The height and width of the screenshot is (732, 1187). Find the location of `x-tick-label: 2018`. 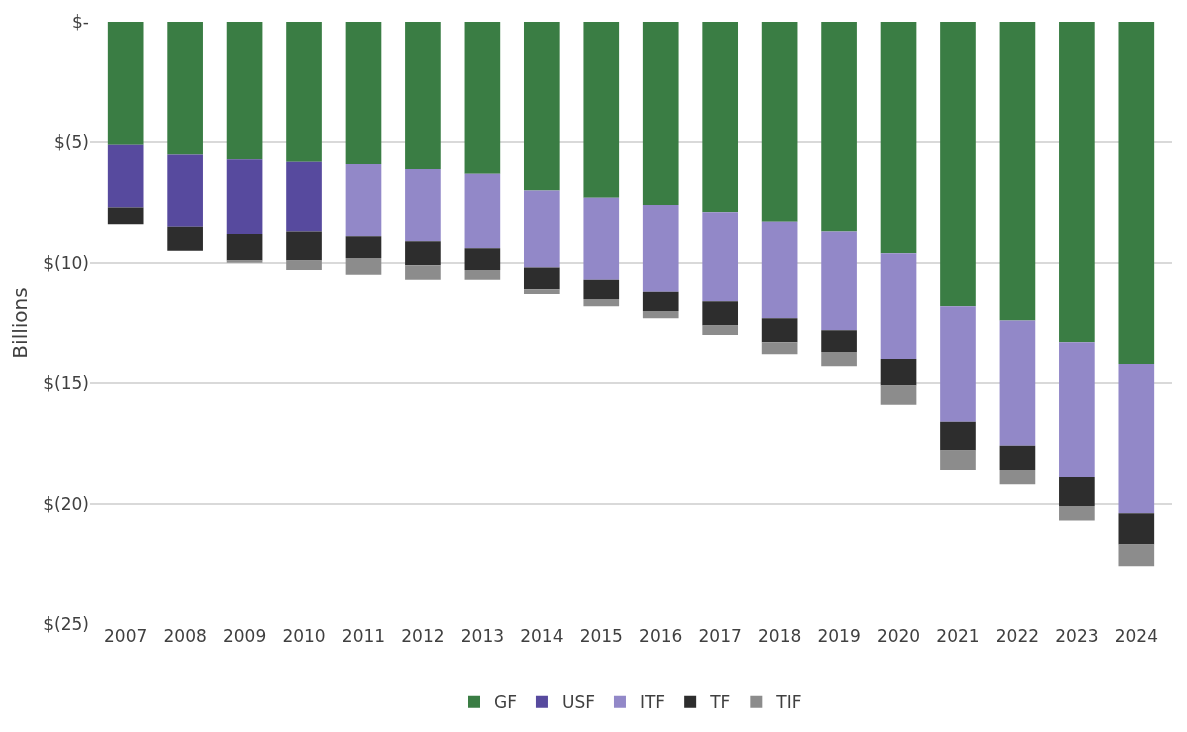

x-tick-label: 2018 is located at coordinates (780, 636).